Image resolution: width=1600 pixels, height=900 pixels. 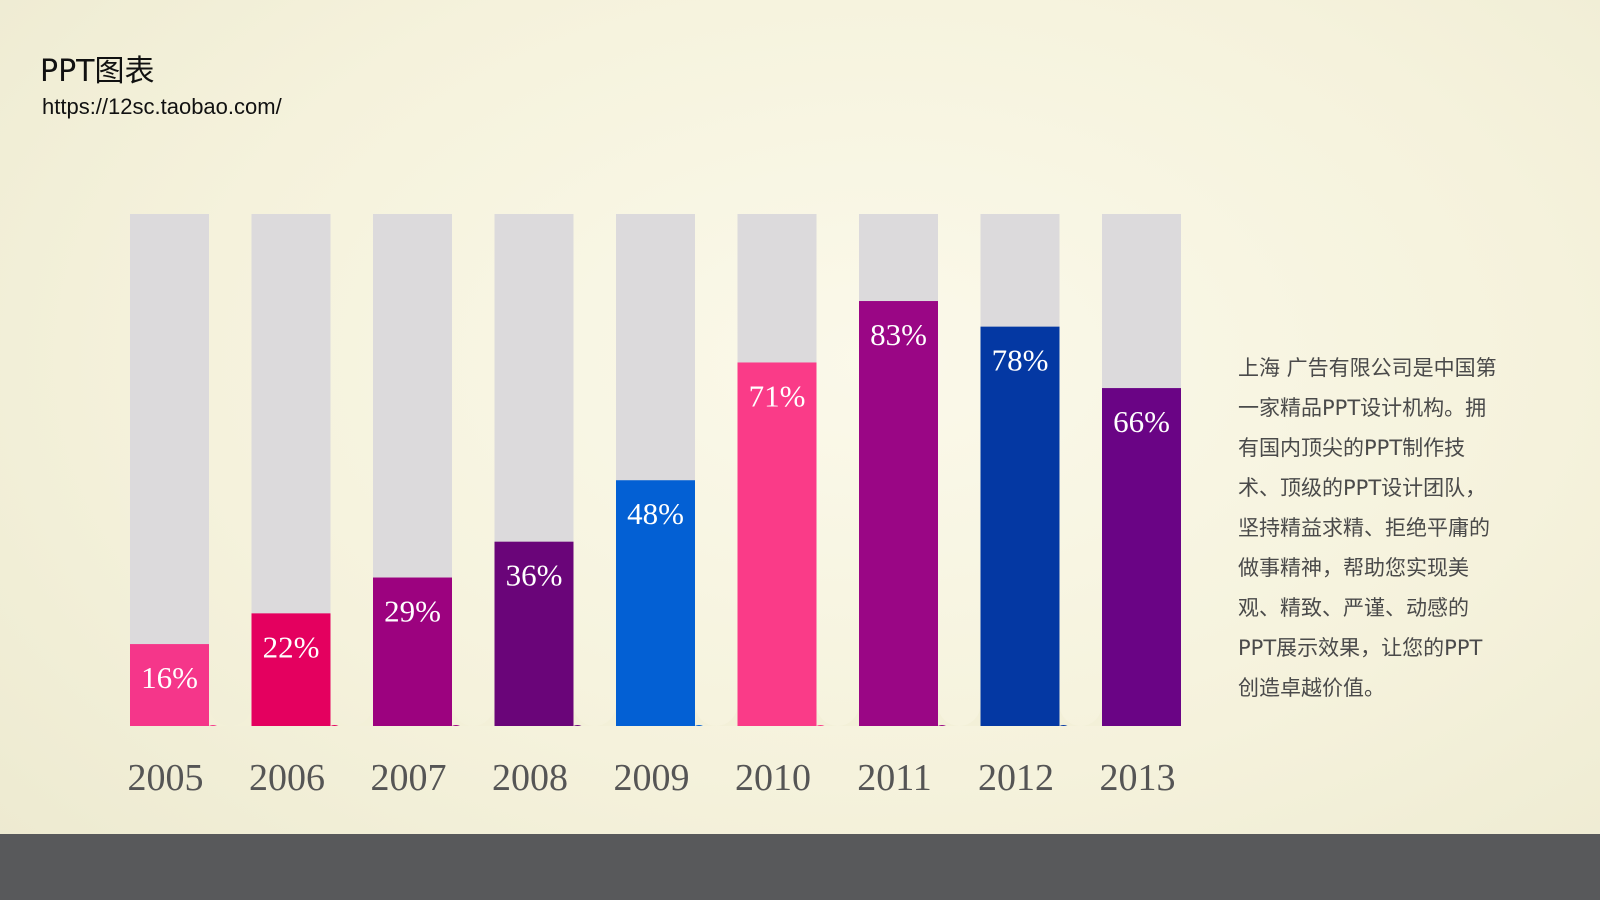 What do you see at coordinates (1141, 421) in the screenshot?
I see `bar-value-label: 66%` at bounding box center [1141, 421].